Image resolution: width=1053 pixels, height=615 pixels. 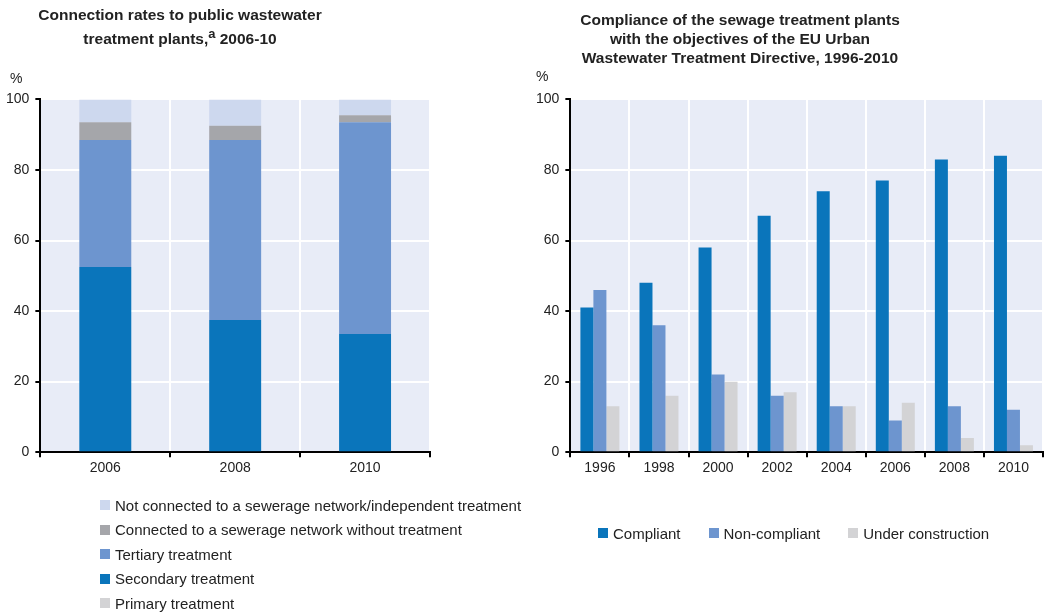 I want to click on x-tick-label: 2000, so click(x=718, y=467).